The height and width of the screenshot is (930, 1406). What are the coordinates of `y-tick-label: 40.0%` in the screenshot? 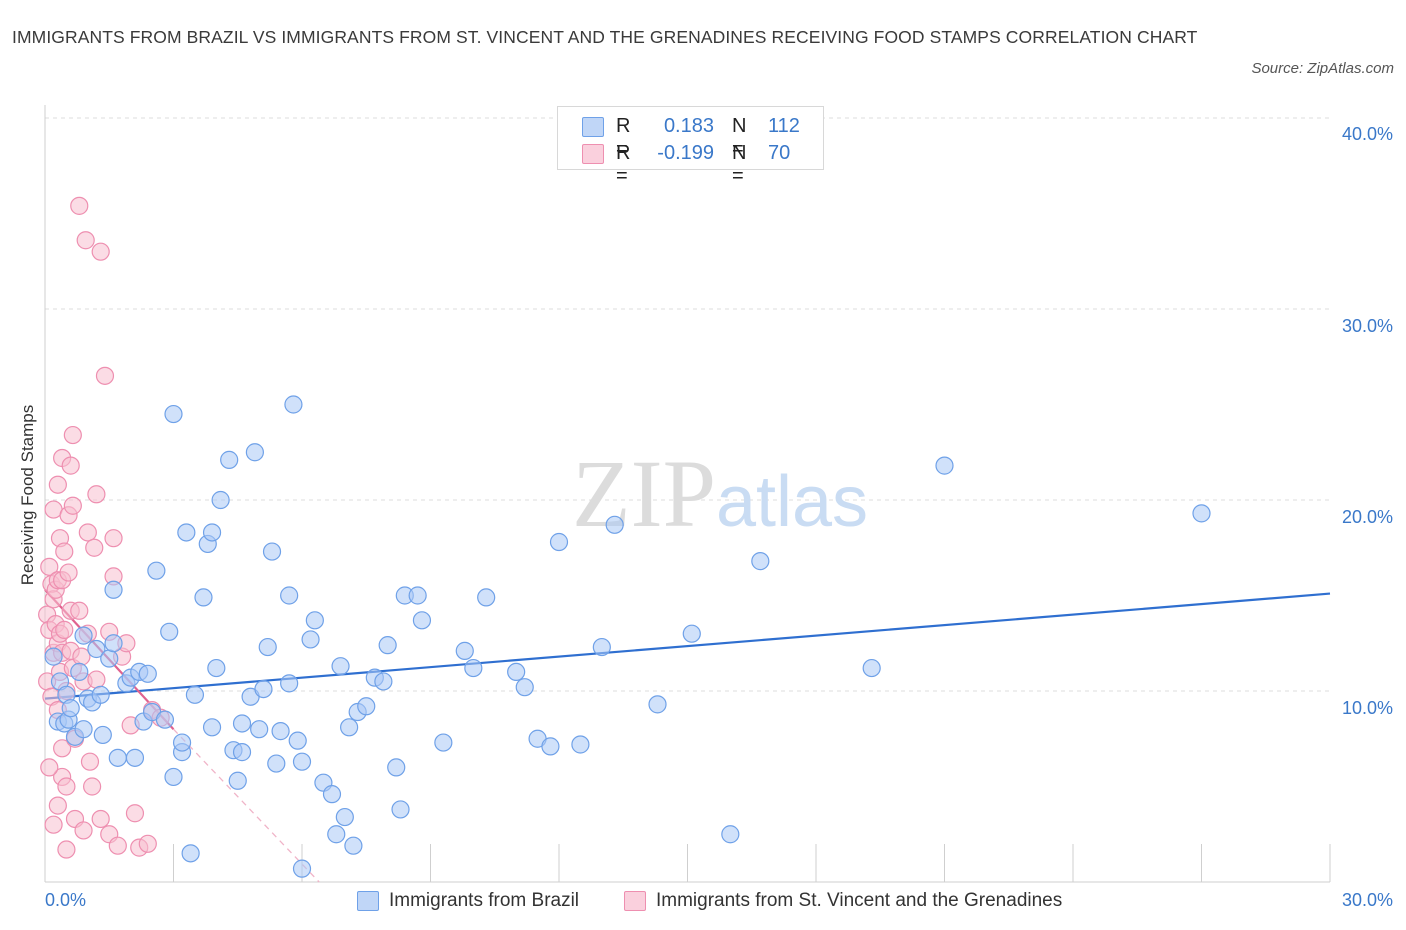 It's located at (1367, 134).